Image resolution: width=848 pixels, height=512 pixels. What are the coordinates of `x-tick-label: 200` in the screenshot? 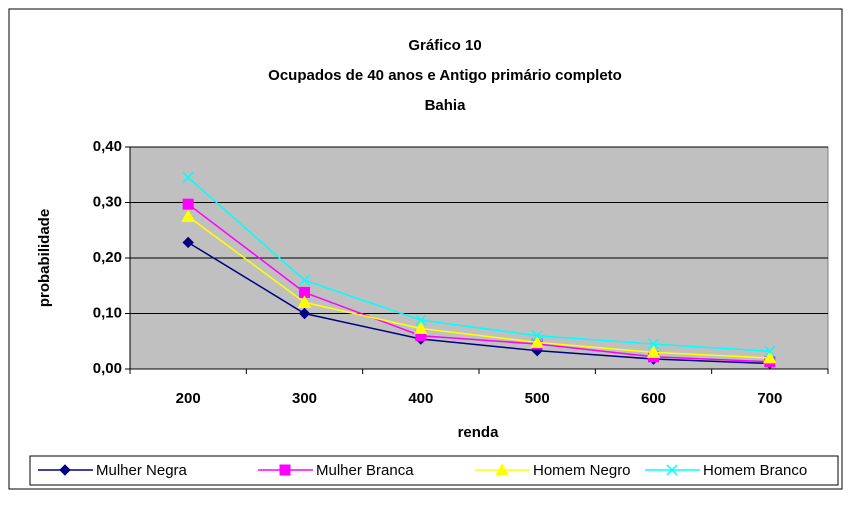 It's located at (188, 398).